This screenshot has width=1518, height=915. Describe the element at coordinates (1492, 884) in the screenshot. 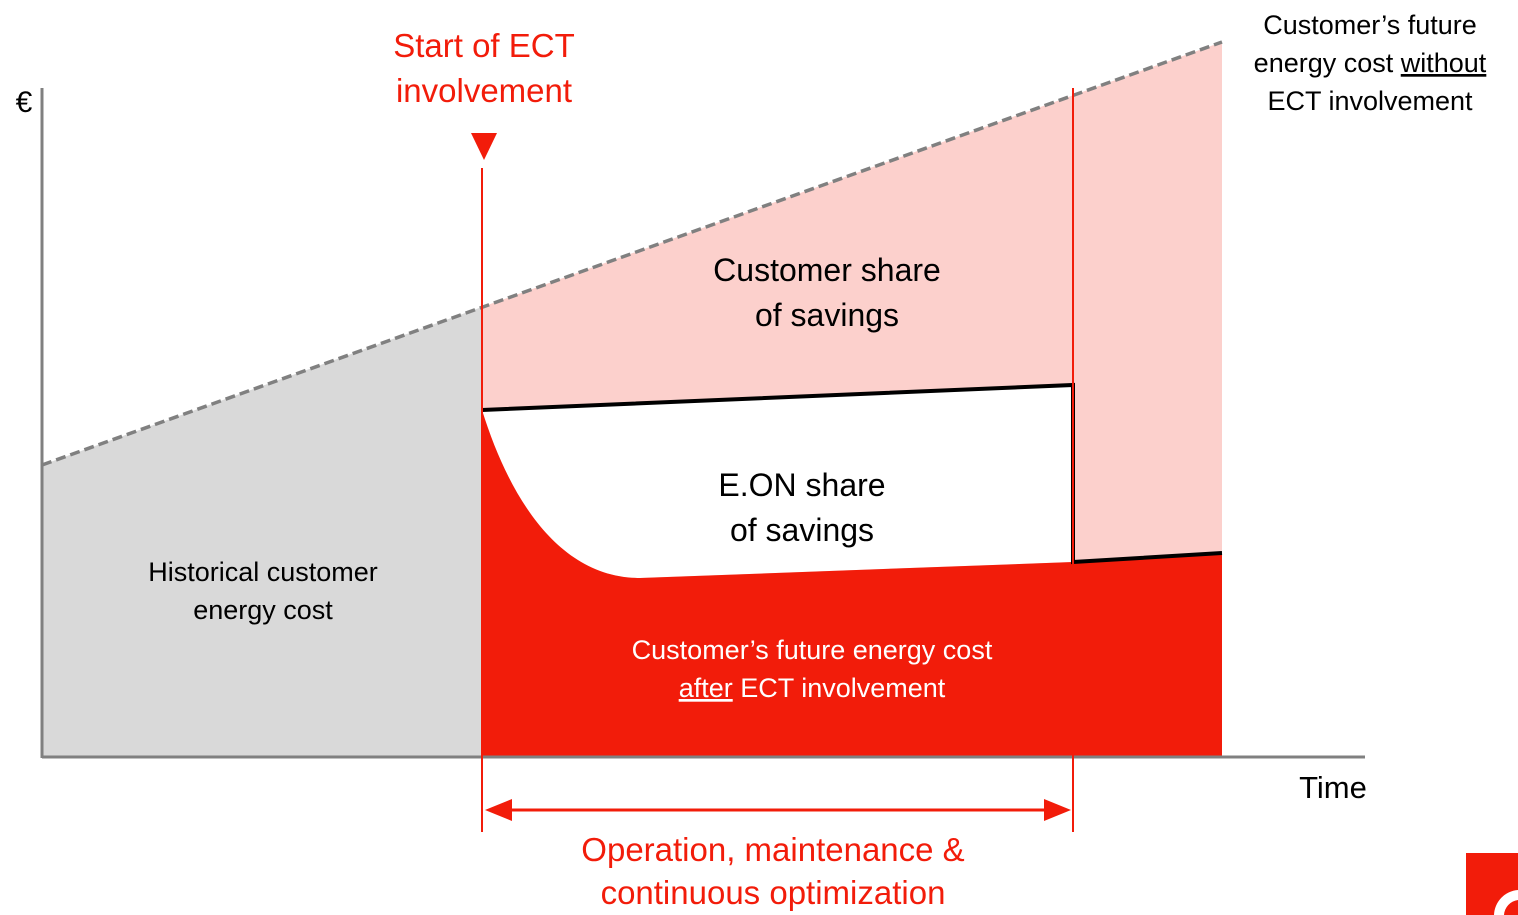

I see `logo` at that location.